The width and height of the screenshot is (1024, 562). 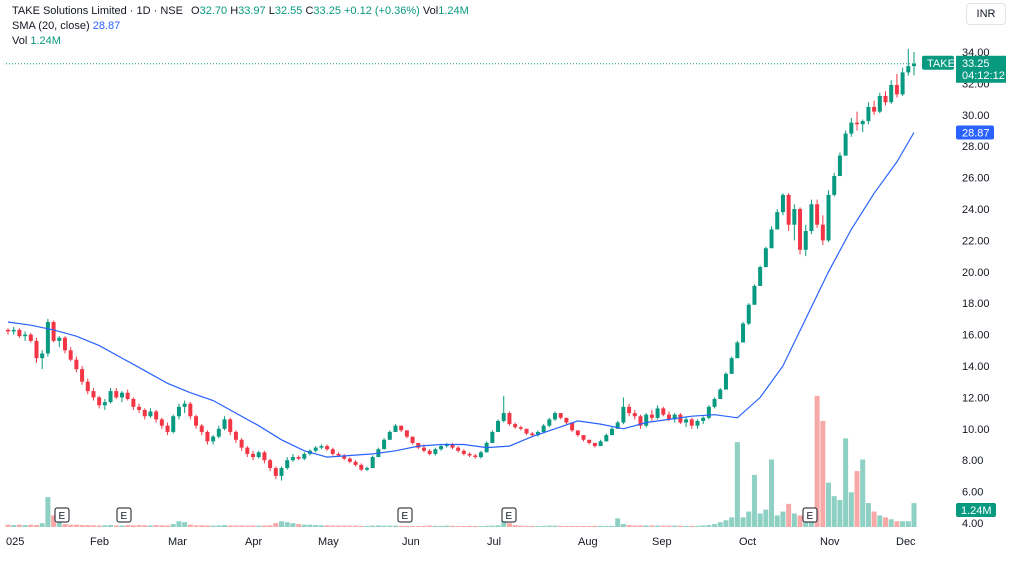 I want to click on sma-legend: SMA (20, close) 28.87, so click(x=66, y=26).